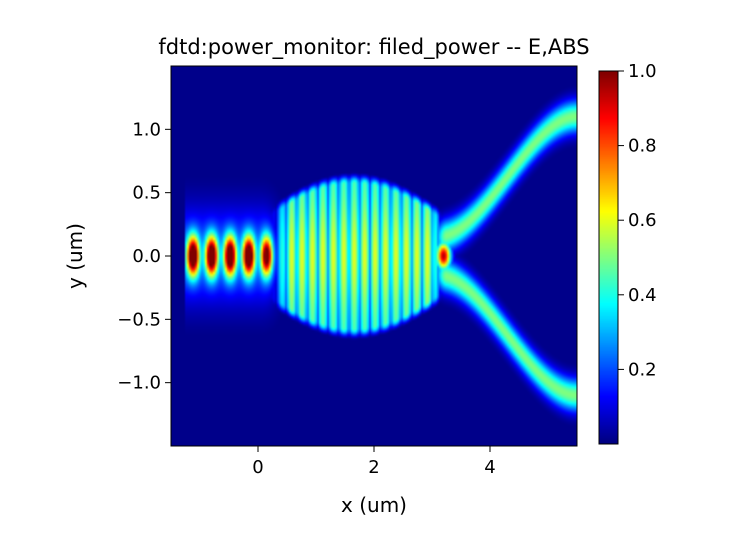  I want to click on y-tick-label: 0.0, so click(146, 256).